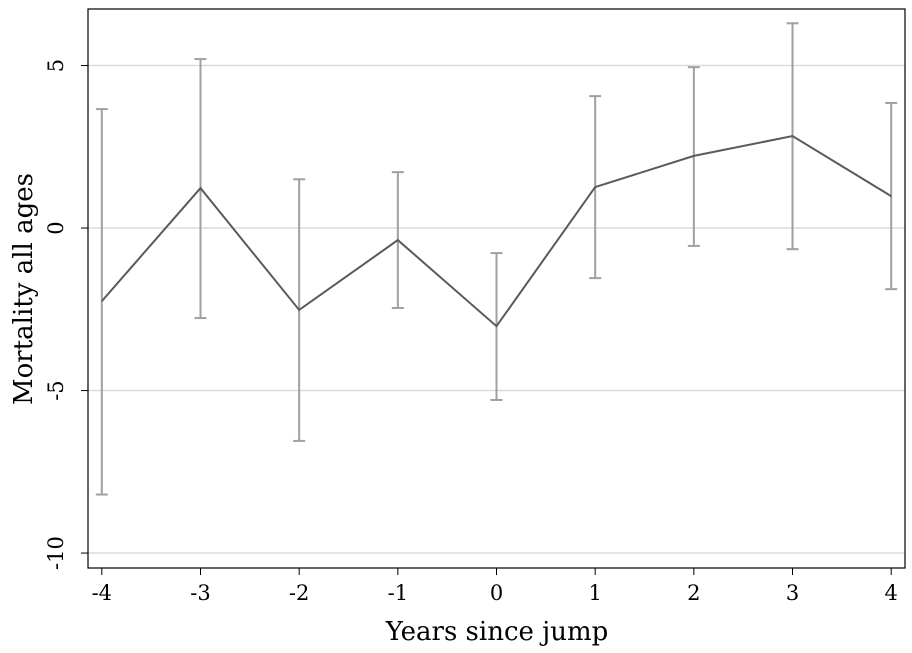  Describe the element at coordinates (56, 65) in the screenshot. I see `y-tick-label: 5` at that location.